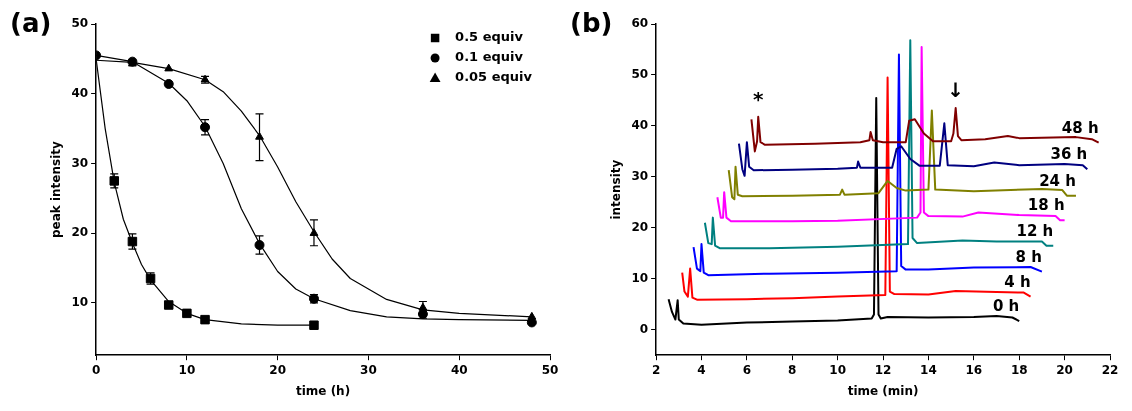 Image resolution: width=1132 pixels, height=411 pixels. What do you see at coordinates (656, 369) in the screenshot?
I see `x-tick-label: 2` at bounding box center [656, 369].